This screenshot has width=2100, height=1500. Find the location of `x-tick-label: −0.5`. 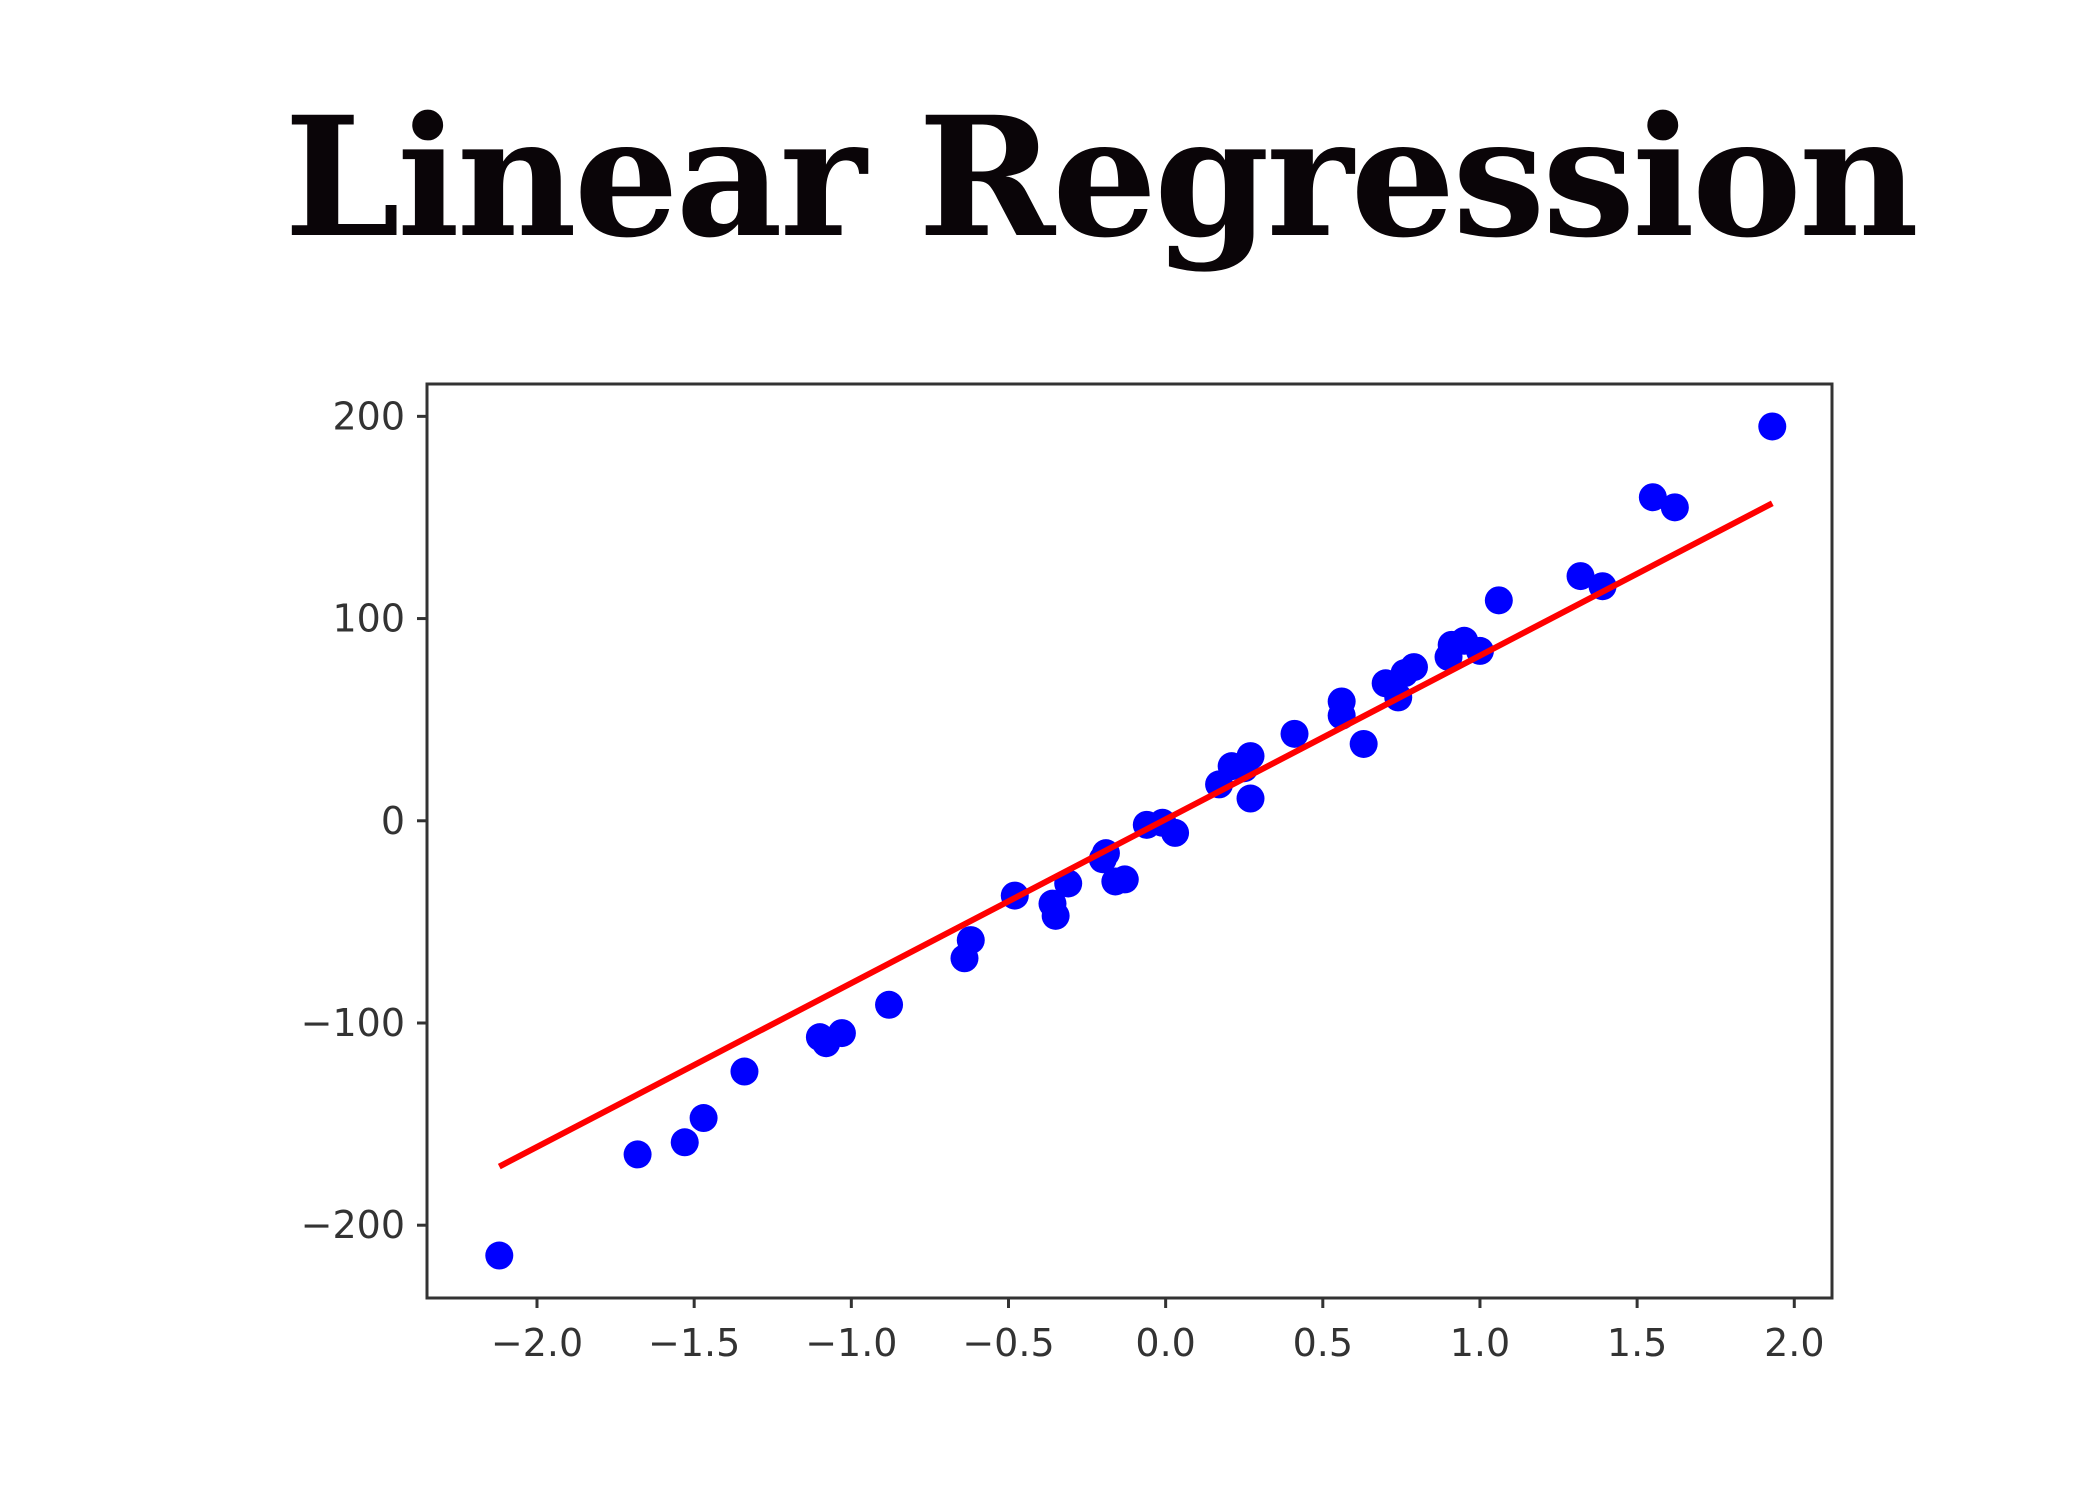

x-tick-label: −0.5 is located at coordinates (1008, 1343).